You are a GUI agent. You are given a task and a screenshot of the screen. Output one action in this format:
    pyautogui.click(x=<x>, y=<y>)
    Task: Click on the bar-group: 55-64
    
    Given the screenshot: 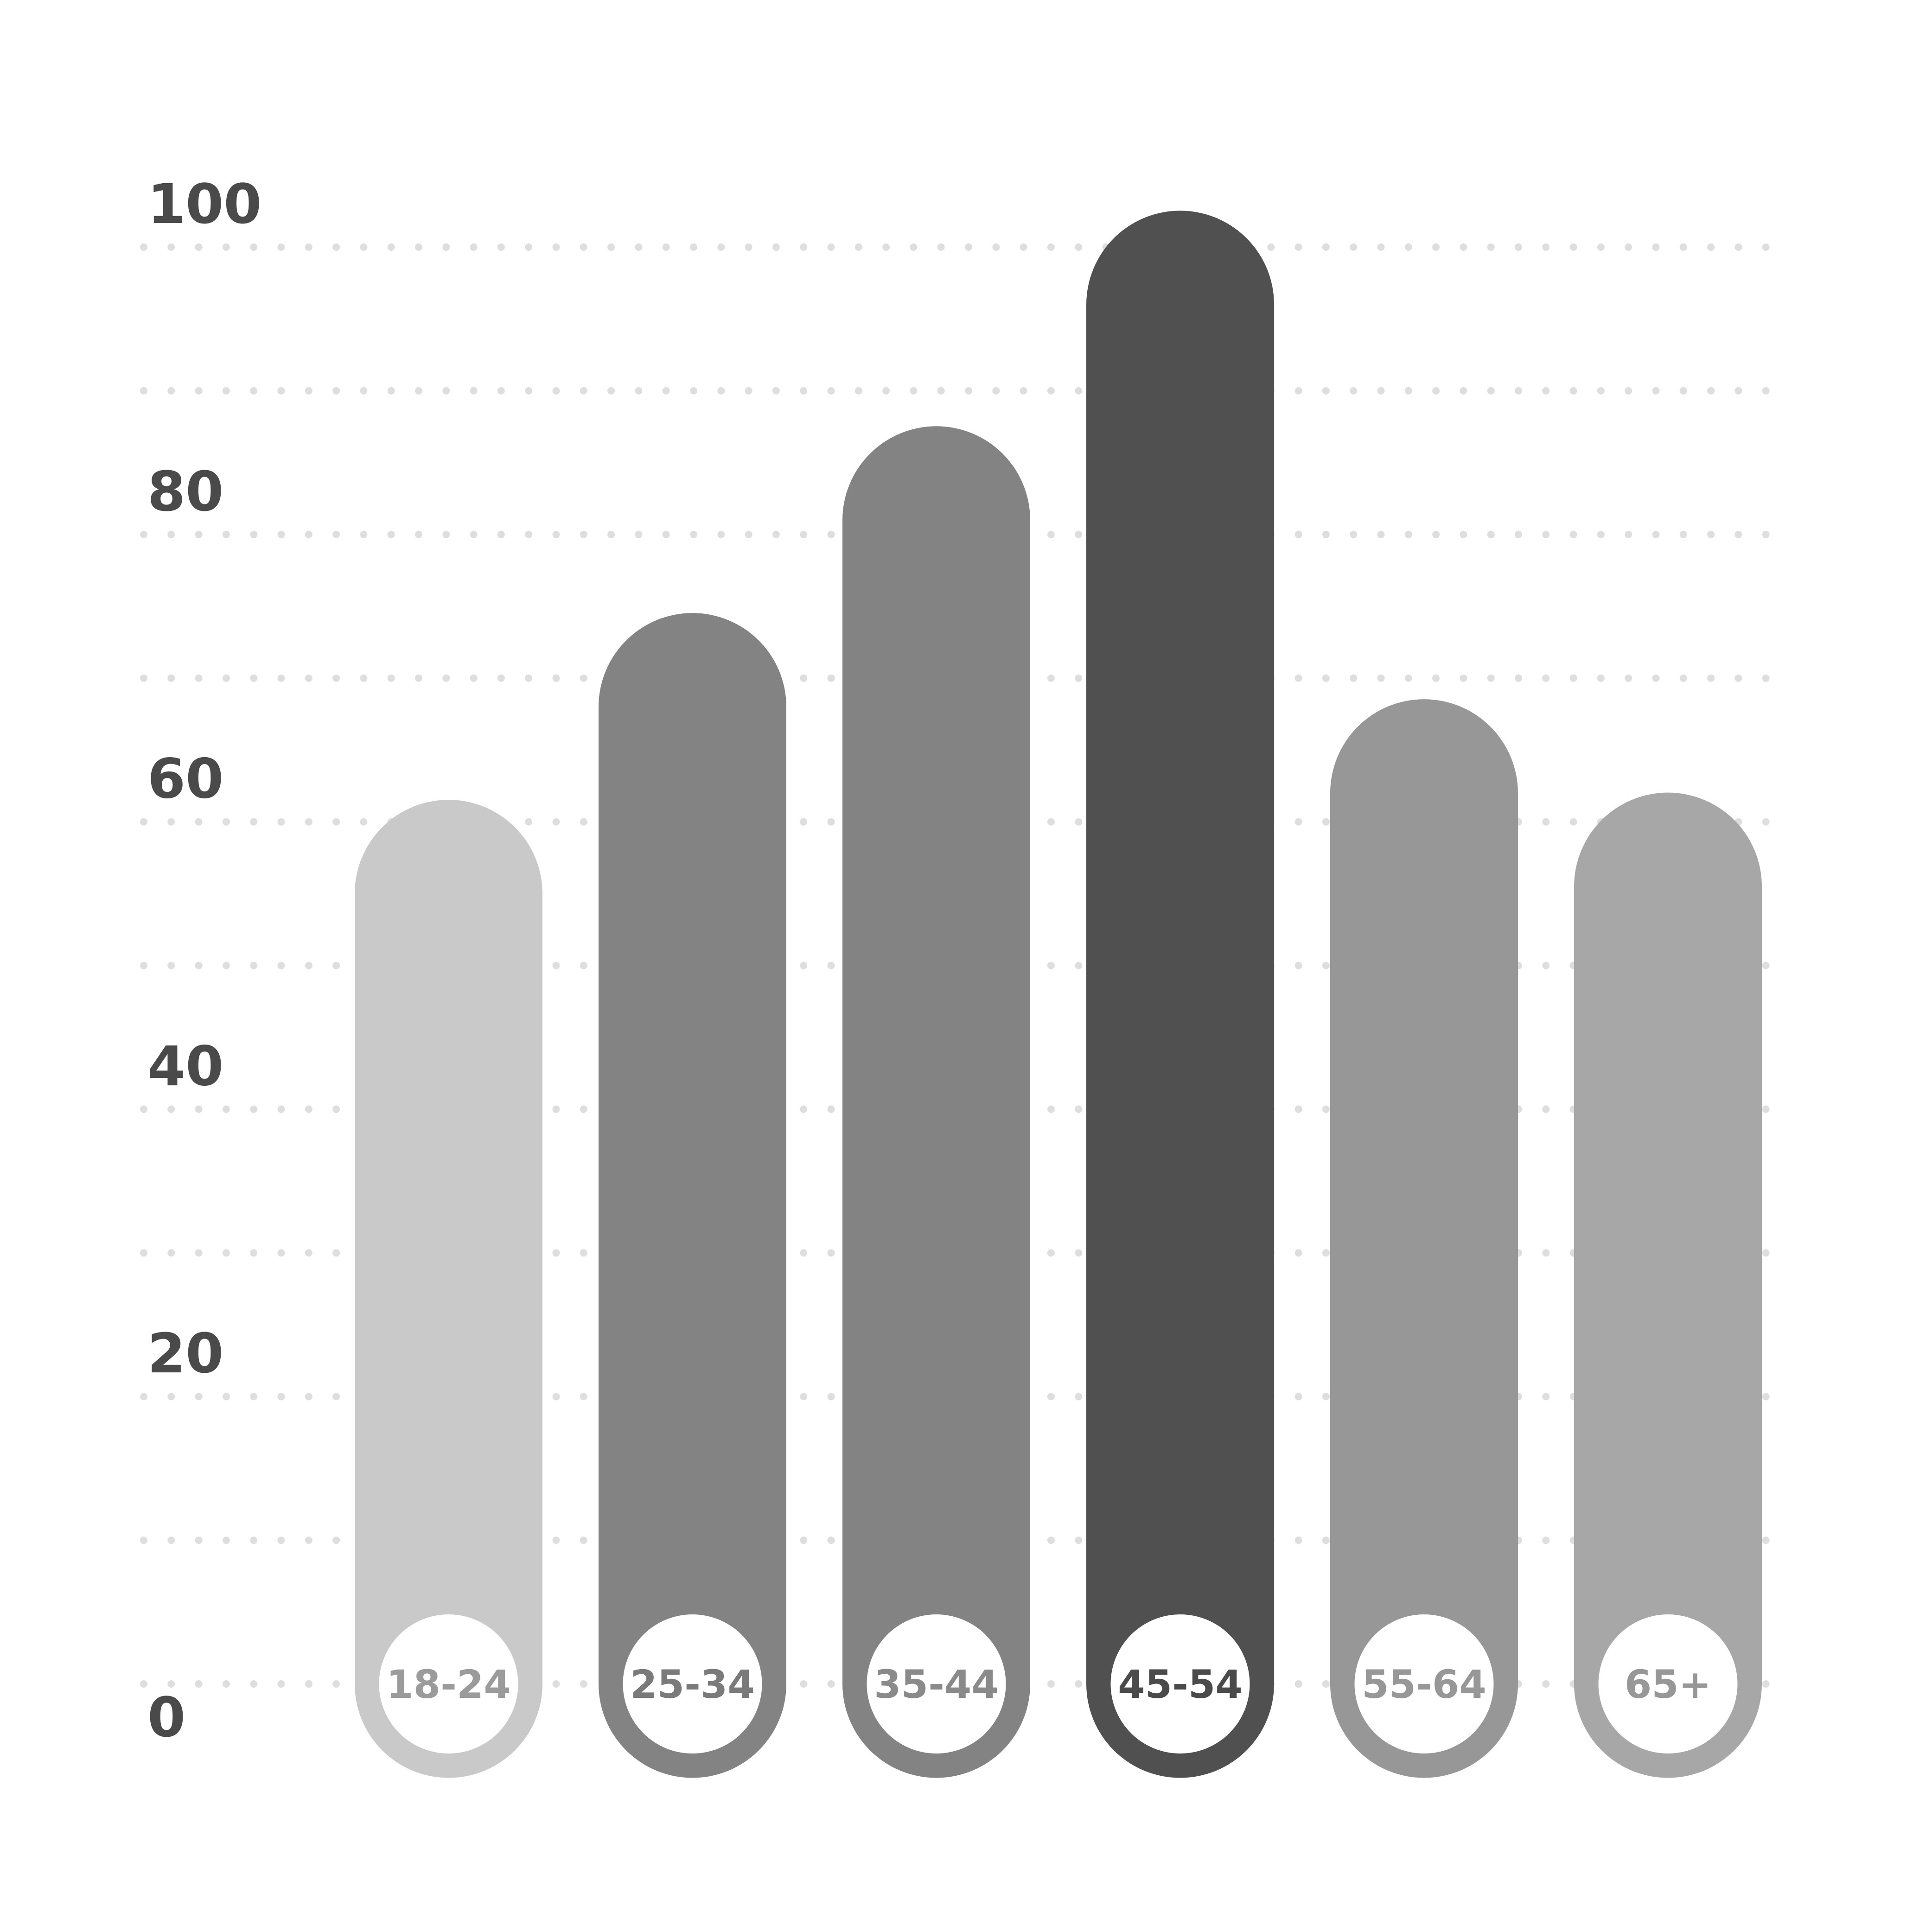 What is the action you would take?
    pyautogui.click(x=1424, y=1238)
    